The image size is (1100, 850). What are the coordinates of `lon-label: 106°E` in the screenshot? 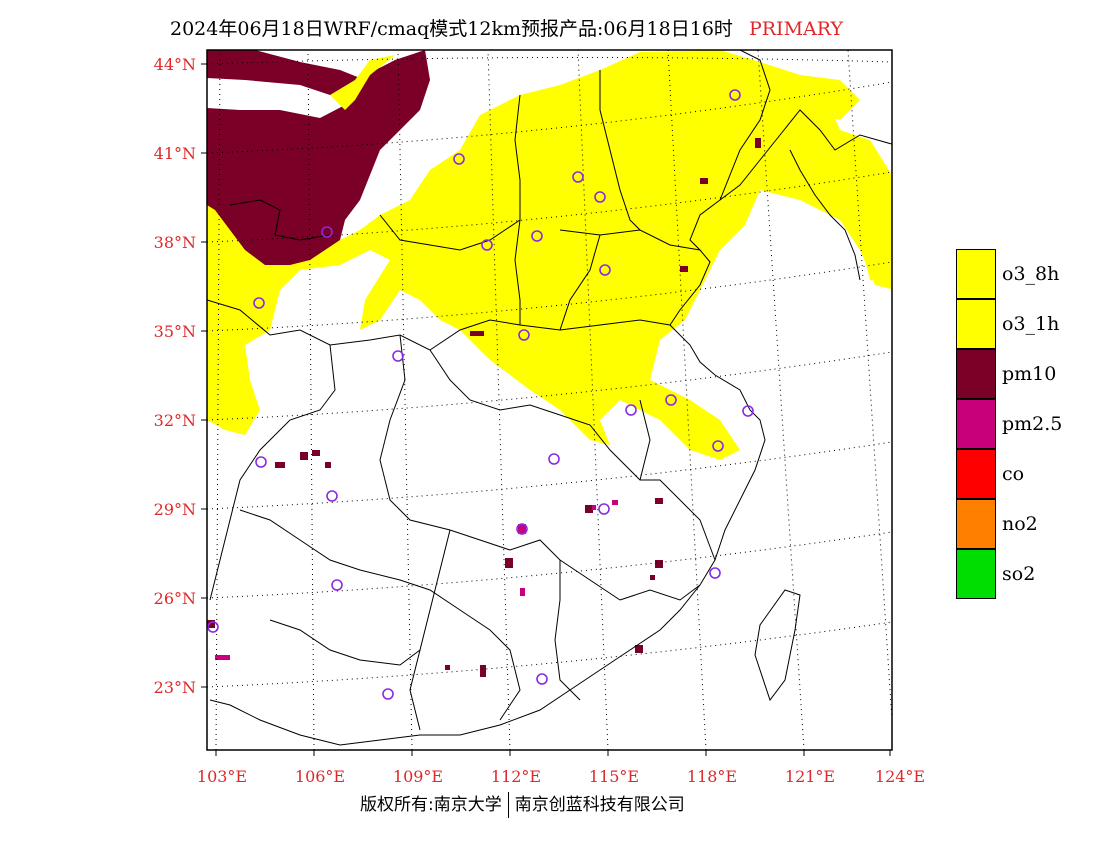 It's located at (320, 776).